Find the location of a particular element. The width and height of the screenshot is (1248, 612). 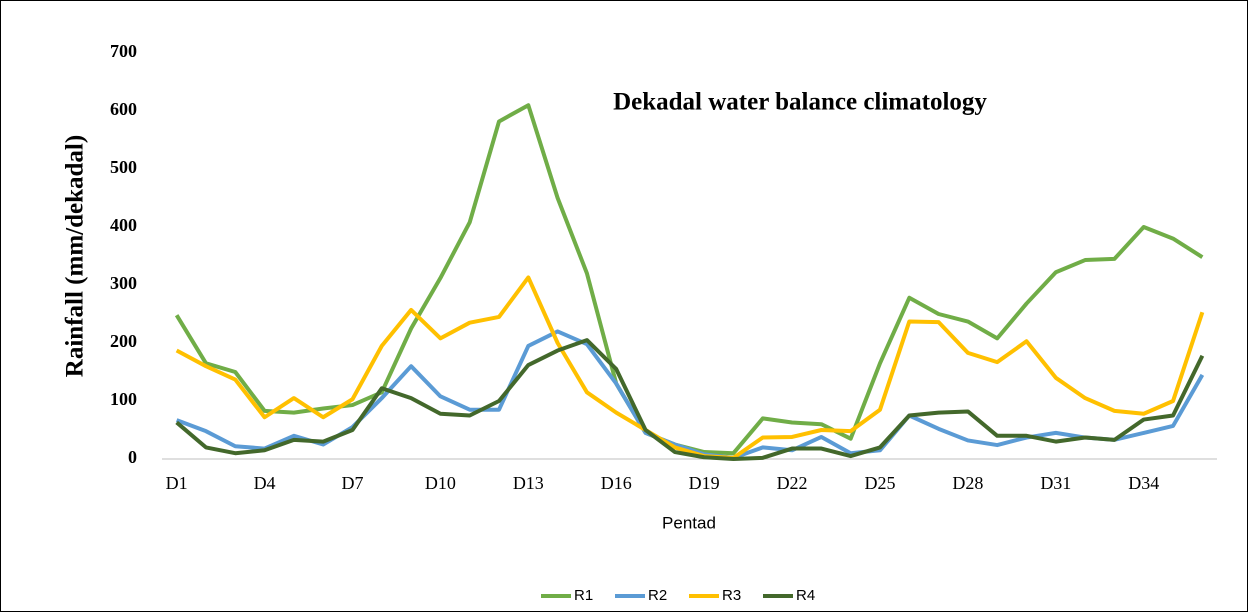

x-tick-label: D7 is located at coordinates (352, 483).